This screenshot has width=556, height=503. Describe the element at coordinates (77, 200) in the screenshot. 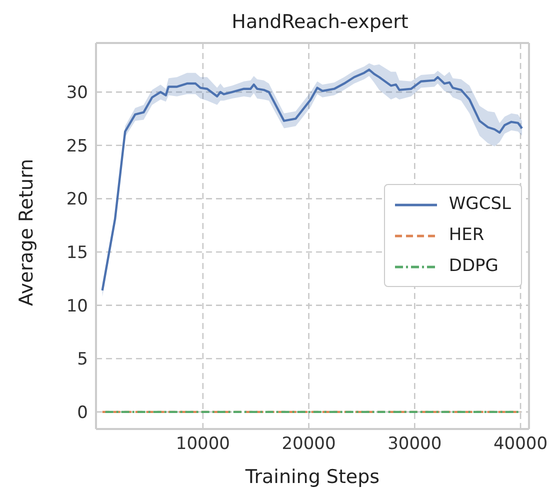

I see `y-tick-label: 20` at that location.